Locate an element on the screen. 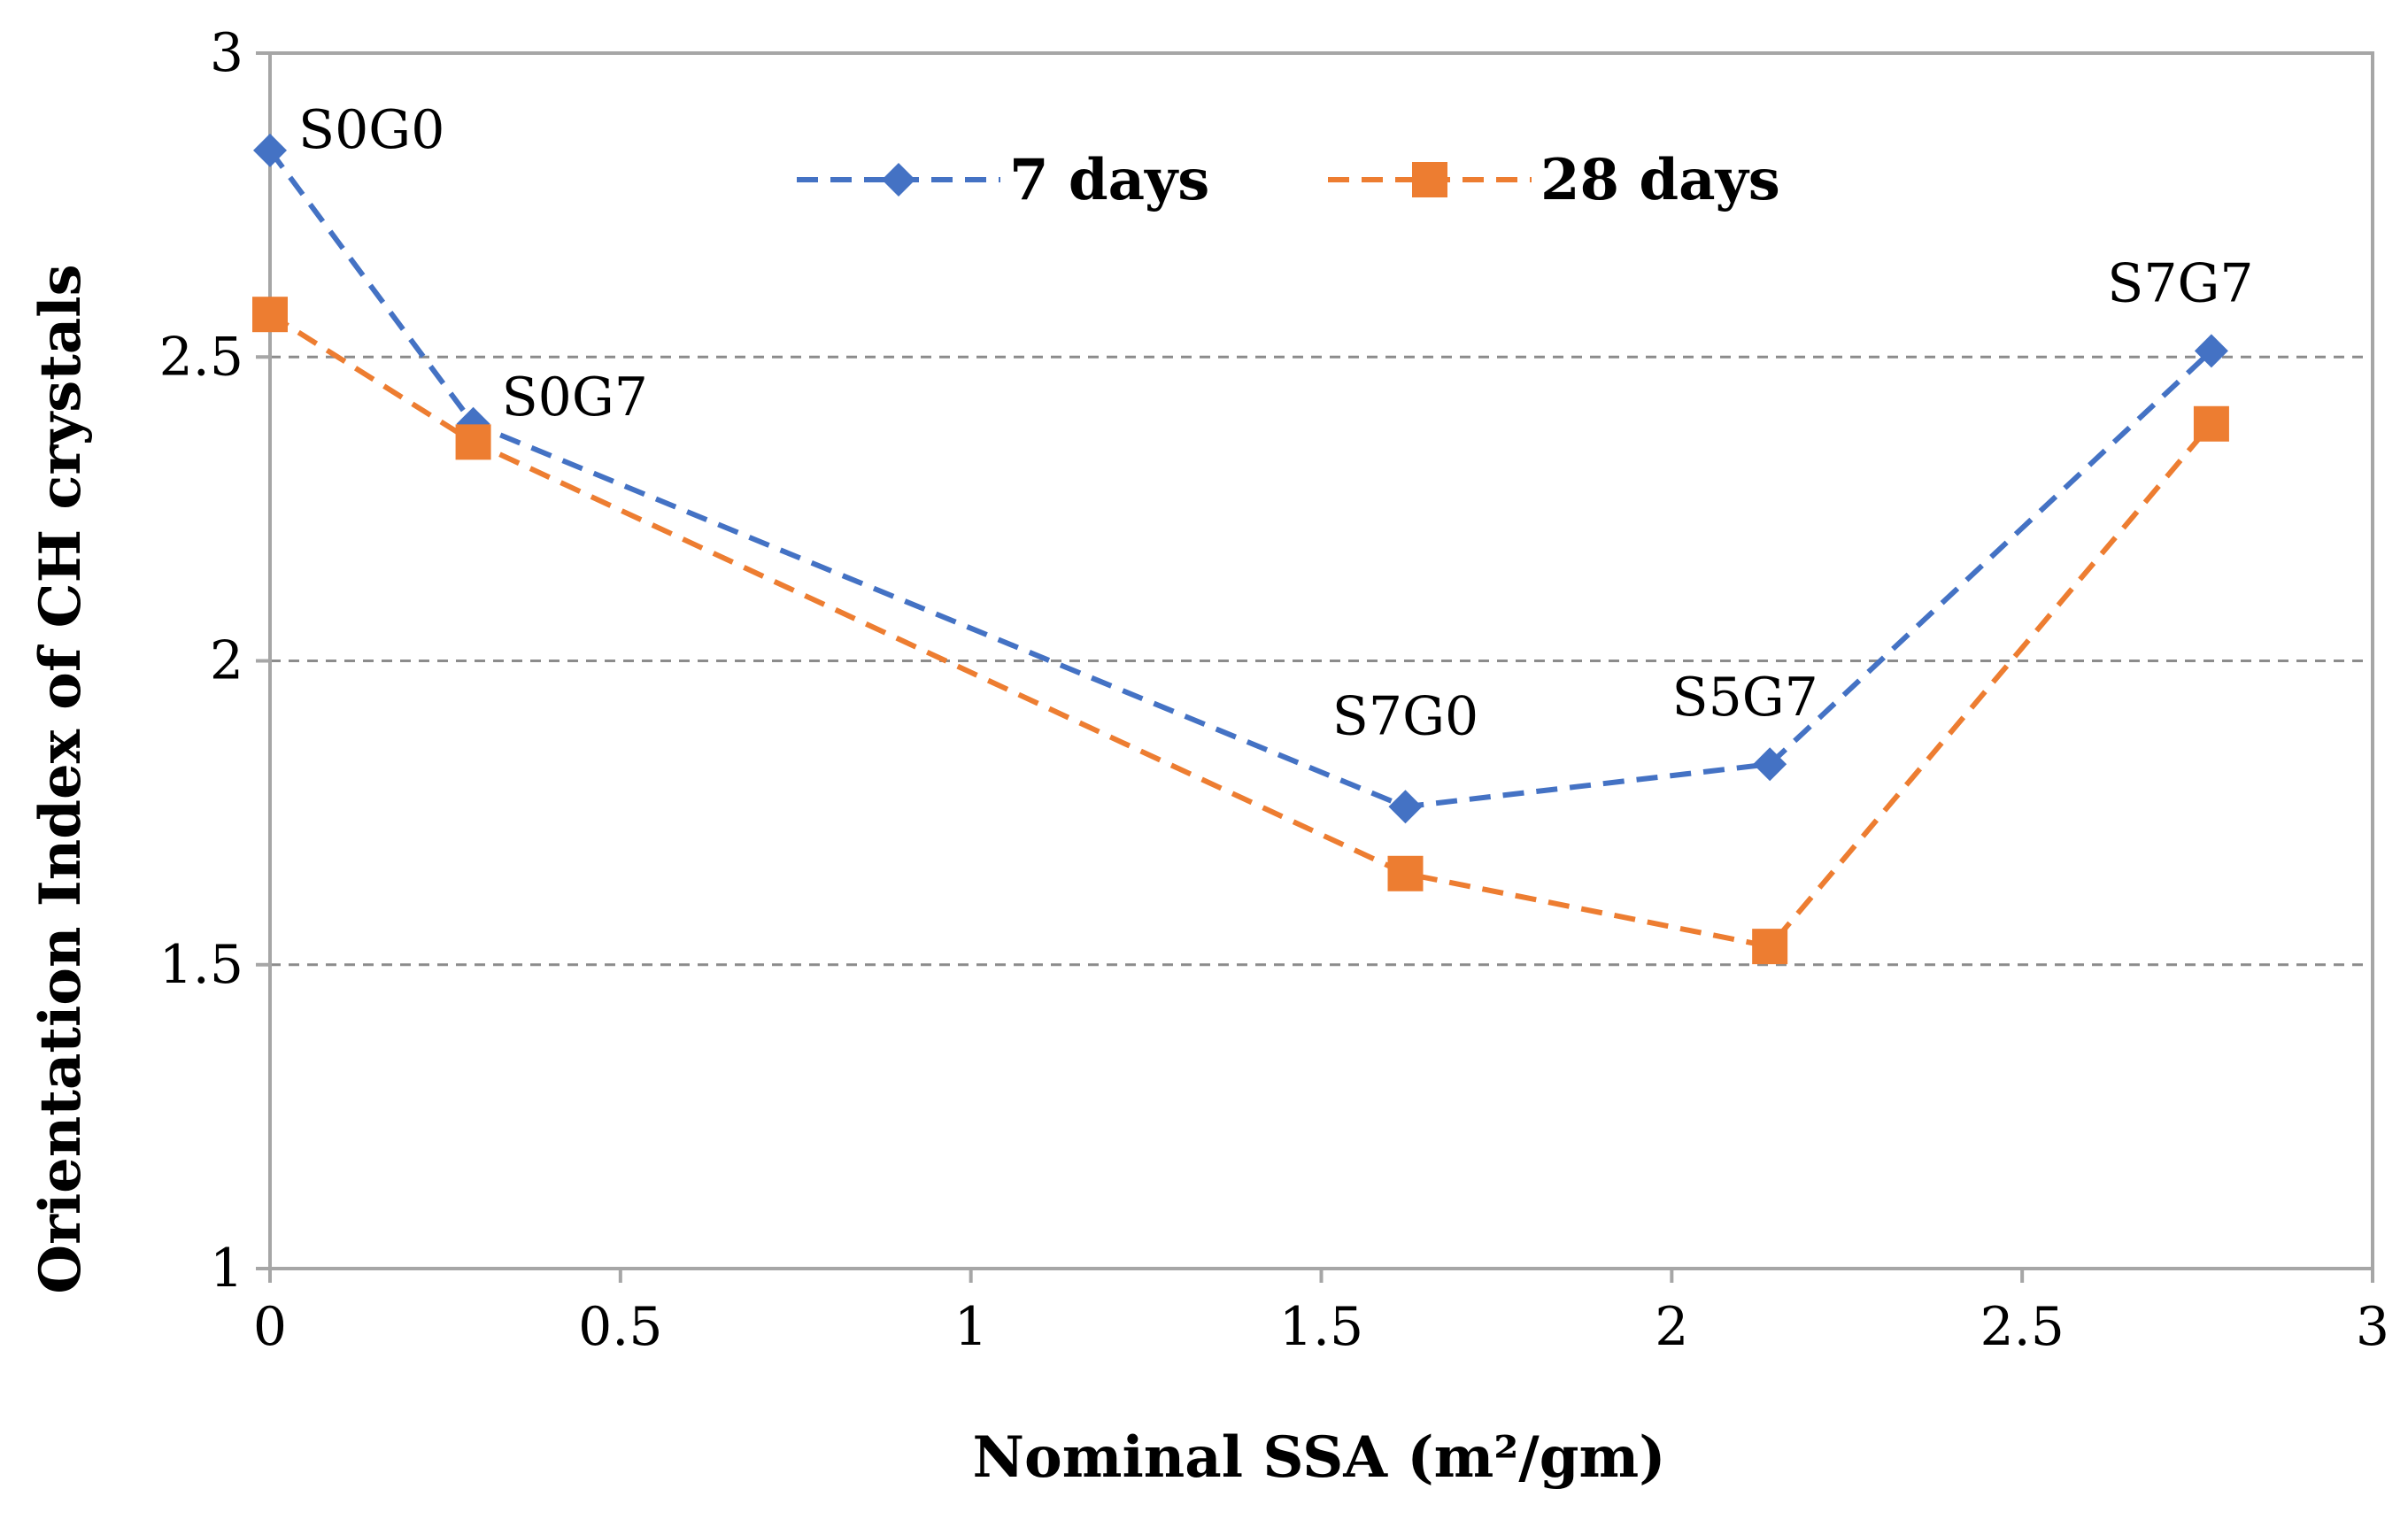 The height and width of the screenshot is (1520, 2408). y-tick-label: 2 is located at coordinates (226, 661).